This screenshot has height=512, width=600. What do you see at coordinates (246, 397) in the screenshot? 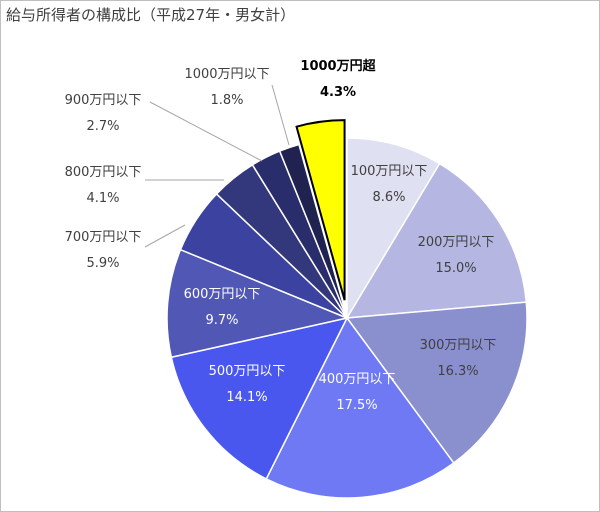
I see `slice-value-label: 14.1%` at bounding box center [246, 397].